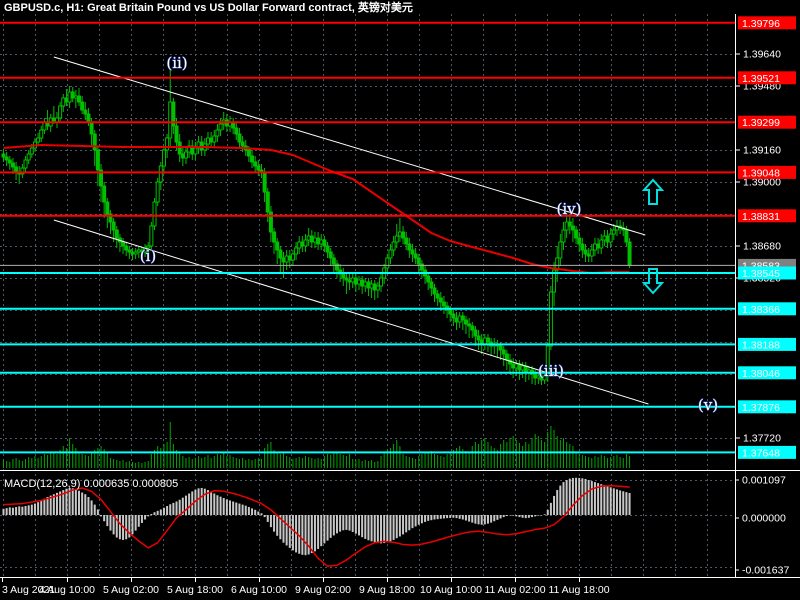 This screenshot has width=800, height=600. Describe the element at coordinates (259, 590) in the screenshot. I see `date-axis-label: 6 Aug 10:00` at that location.